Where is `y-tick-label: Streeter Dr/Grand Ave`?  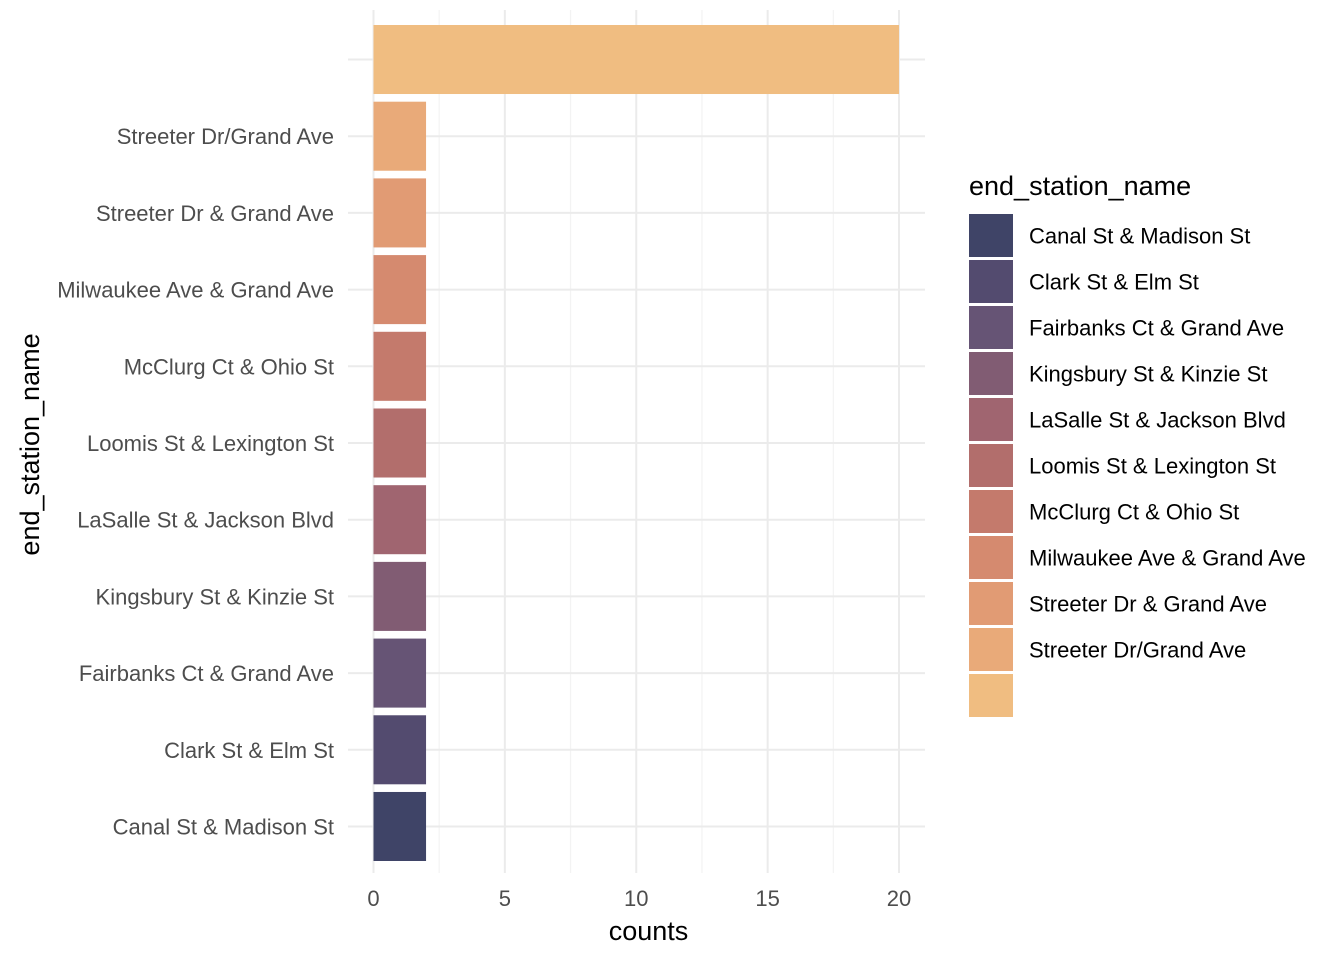
y-tick-label: Streeter Dr/Grand Ave is located at coordinates (225, 136).